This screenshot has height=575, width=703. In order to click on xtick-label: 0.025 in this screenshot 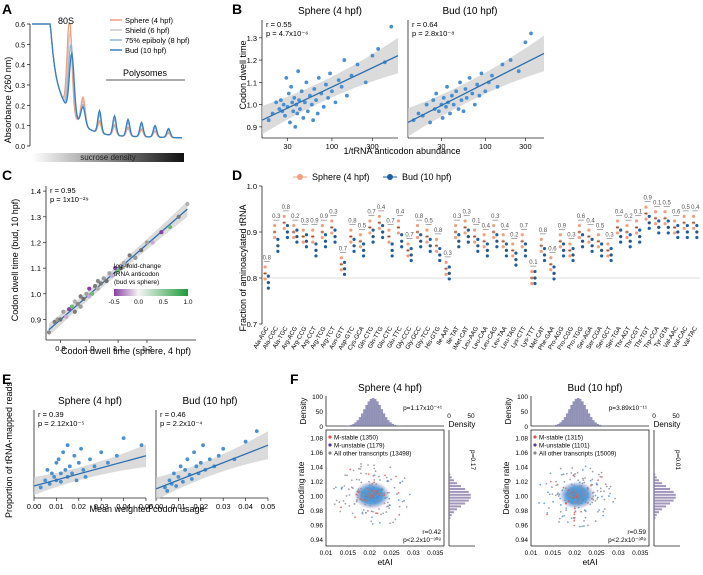, I will do `click(391, 553)`.